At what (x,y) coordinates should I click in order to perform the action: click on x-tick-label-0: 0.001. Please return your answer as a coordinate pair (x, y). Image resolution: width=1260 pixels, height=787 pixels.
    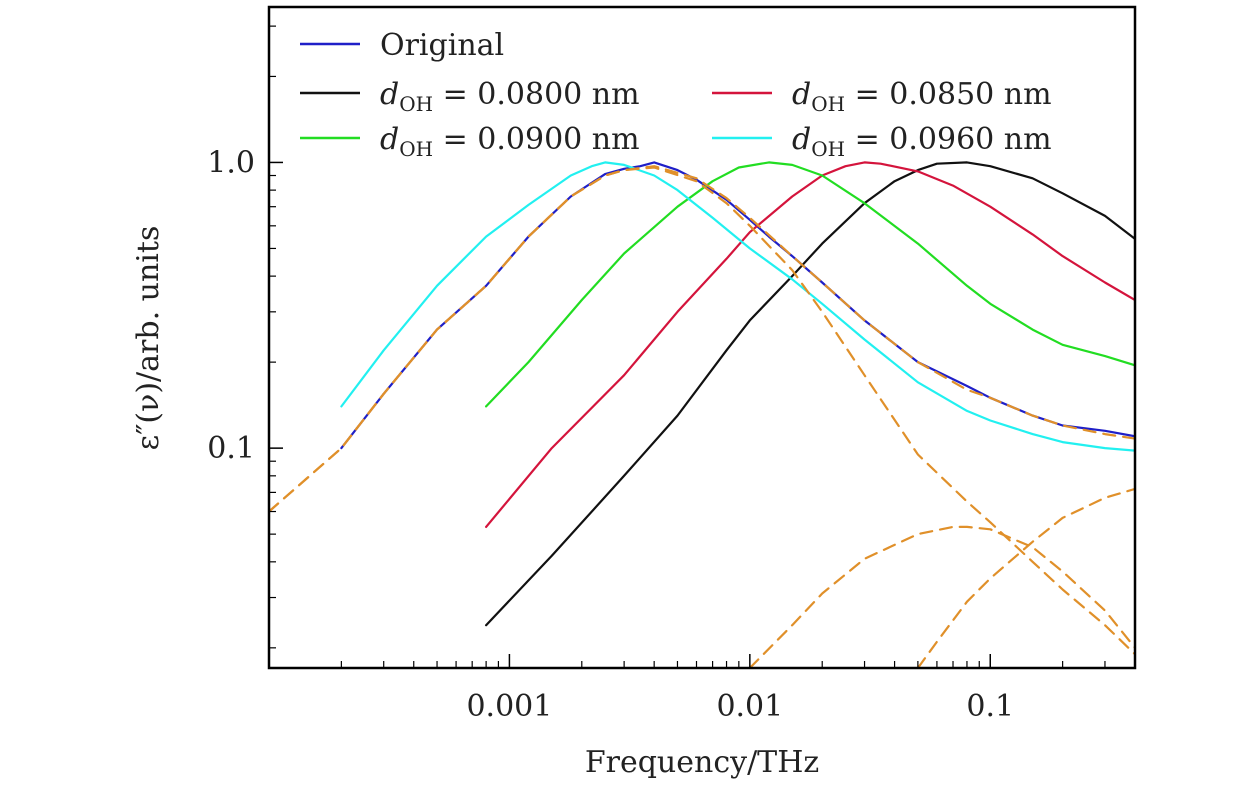
    Looking at the image, I should click on (509, 706).